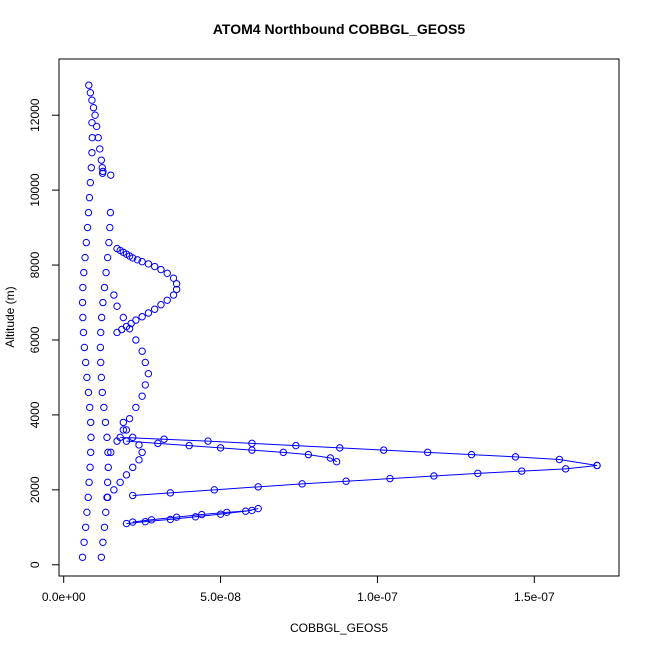 This screenshot has width=650, height=650. What do you see at coordinates (44, 333) in the screenshot?
I see `y-axis: 0 2000 4000 6000 8000 10000 12000` at bounding box center [44, 333].